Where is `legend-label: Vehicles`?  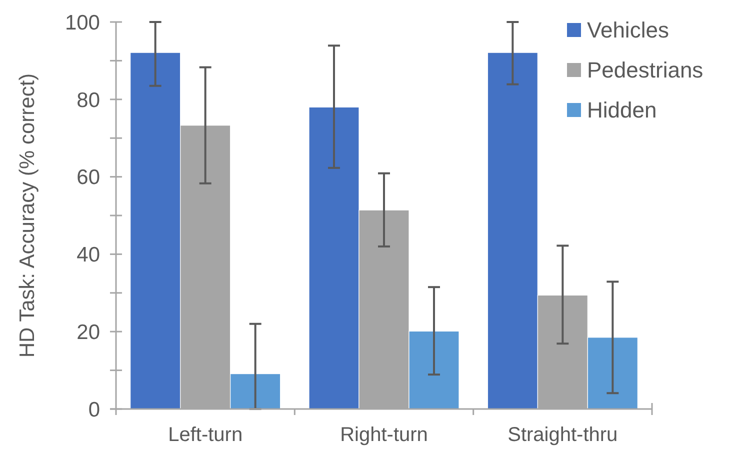
legend-label: Vehicles is located at coordinates (628, 30).